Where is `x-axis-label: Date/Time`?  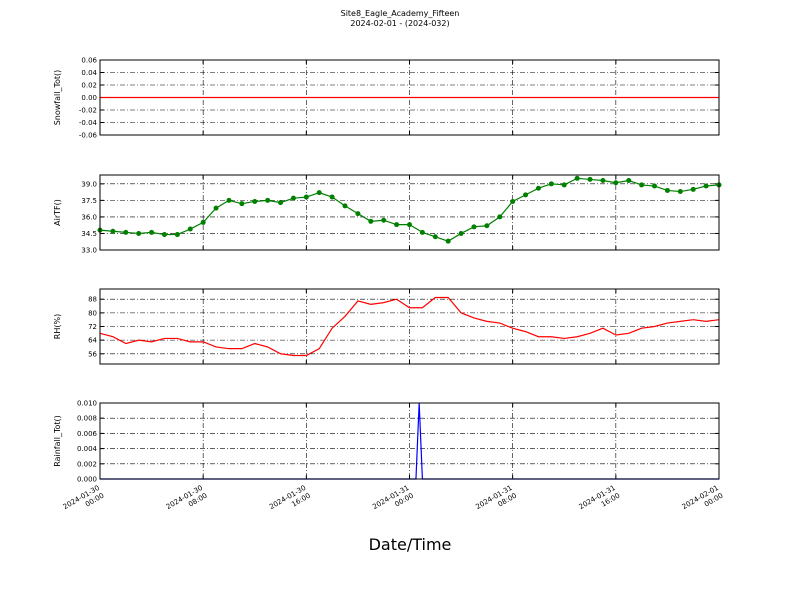
x-axis-label: Date/Time is located at coordinates (410, 544).